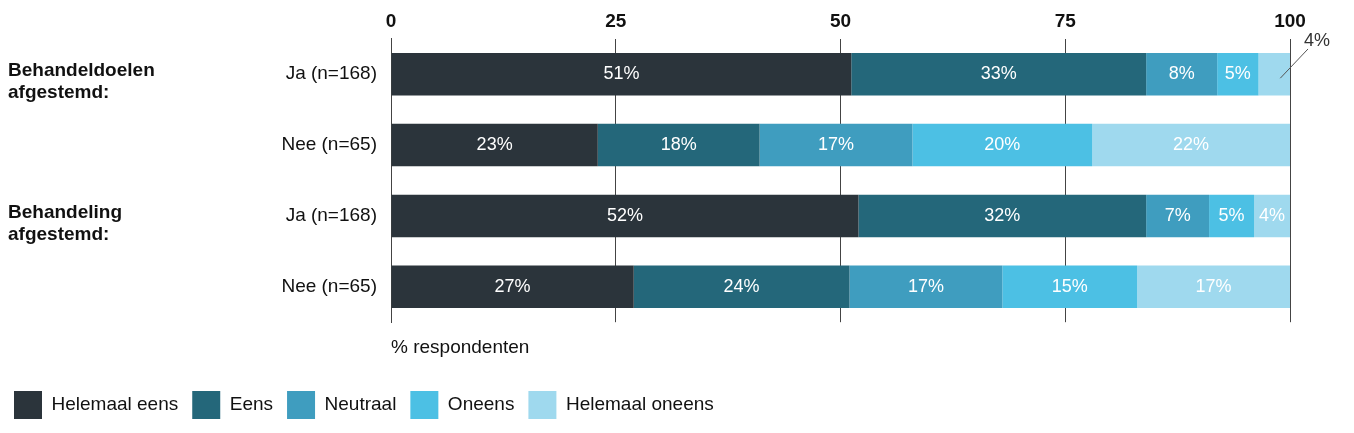  I want to click on data-label: 7%, so click(1177, 214).